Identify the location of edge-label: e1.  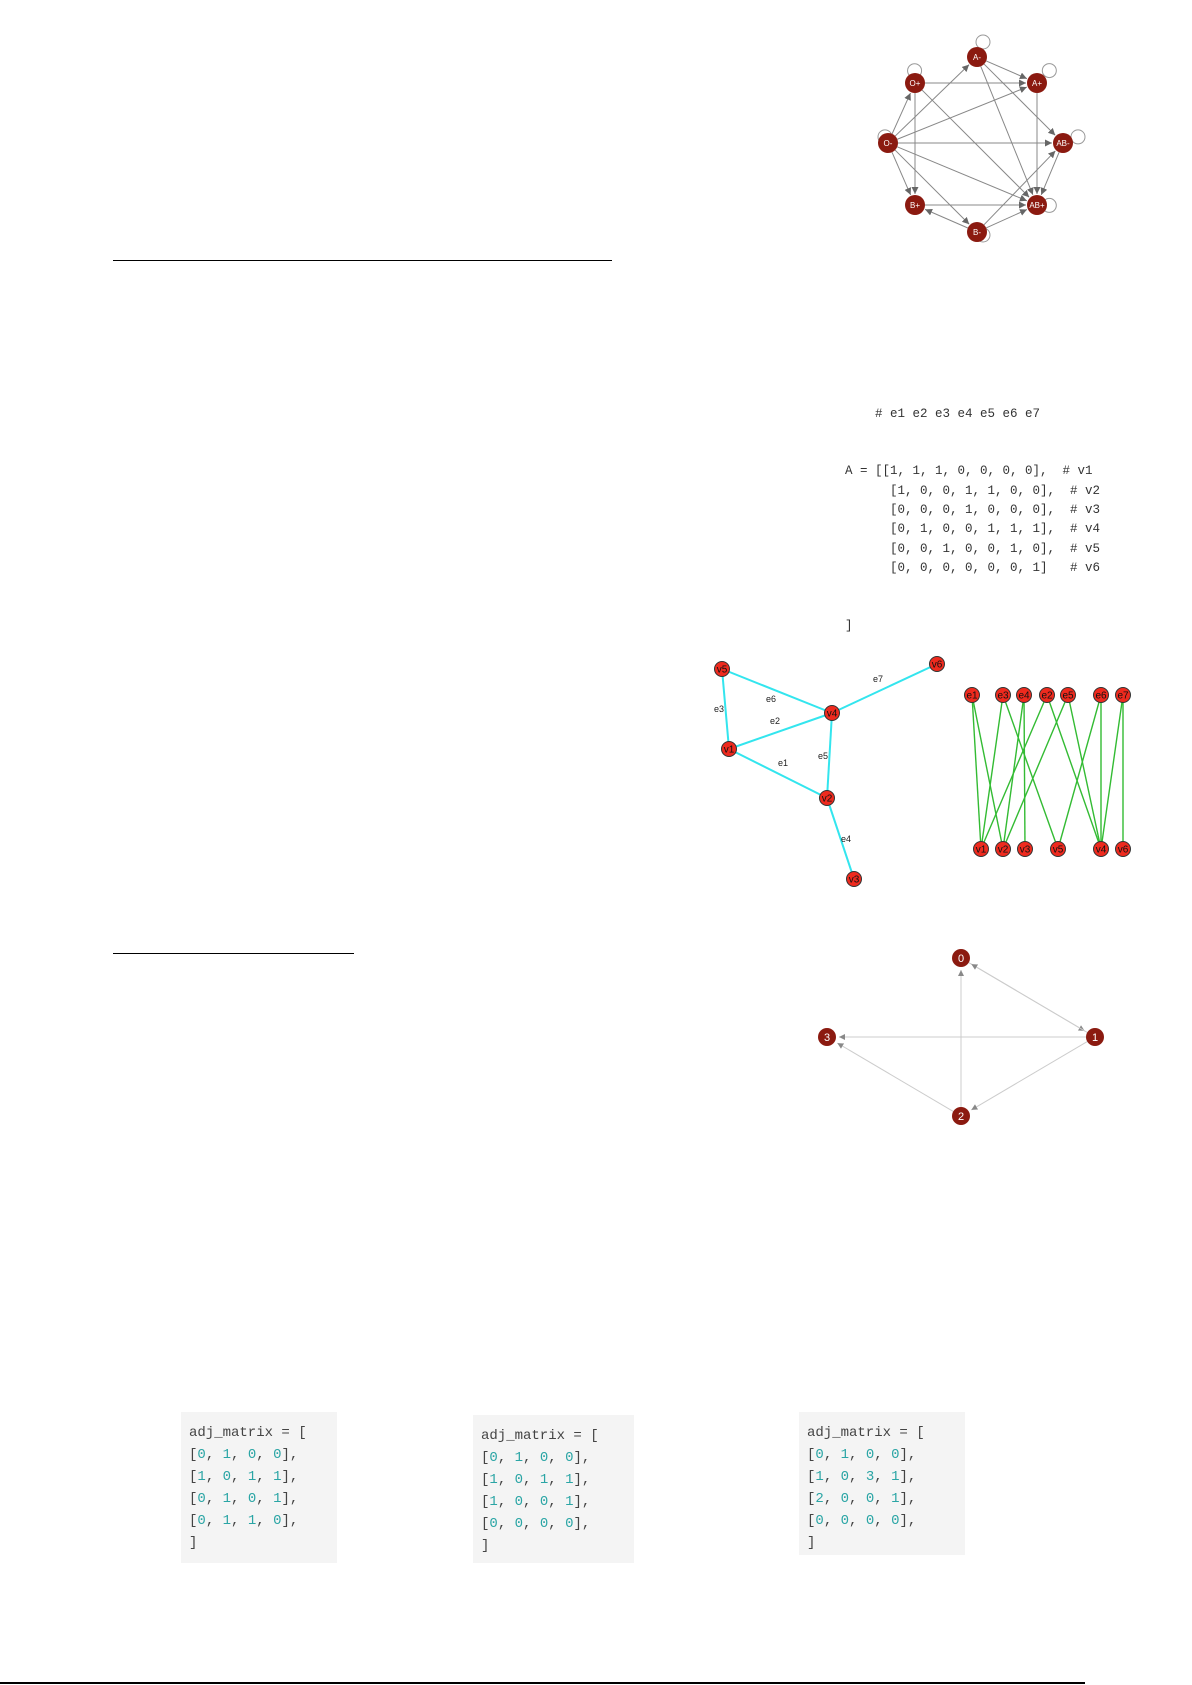
(783, 763).